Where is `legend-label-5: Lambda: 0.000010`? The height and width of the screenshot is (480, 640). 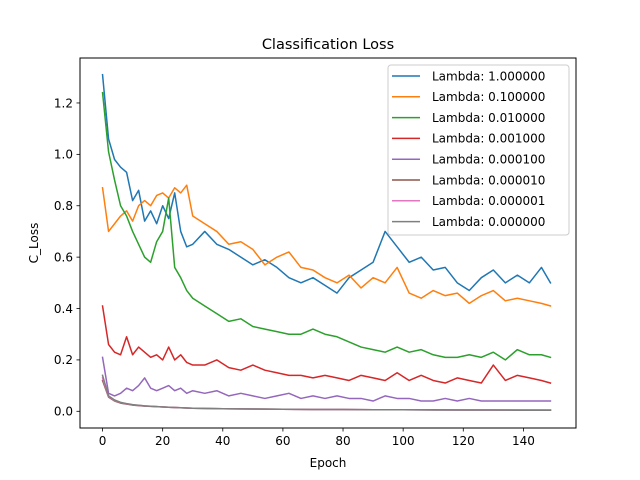
legend-label-5: Lambda: 0.000010 is located at coordinates (488, 180).